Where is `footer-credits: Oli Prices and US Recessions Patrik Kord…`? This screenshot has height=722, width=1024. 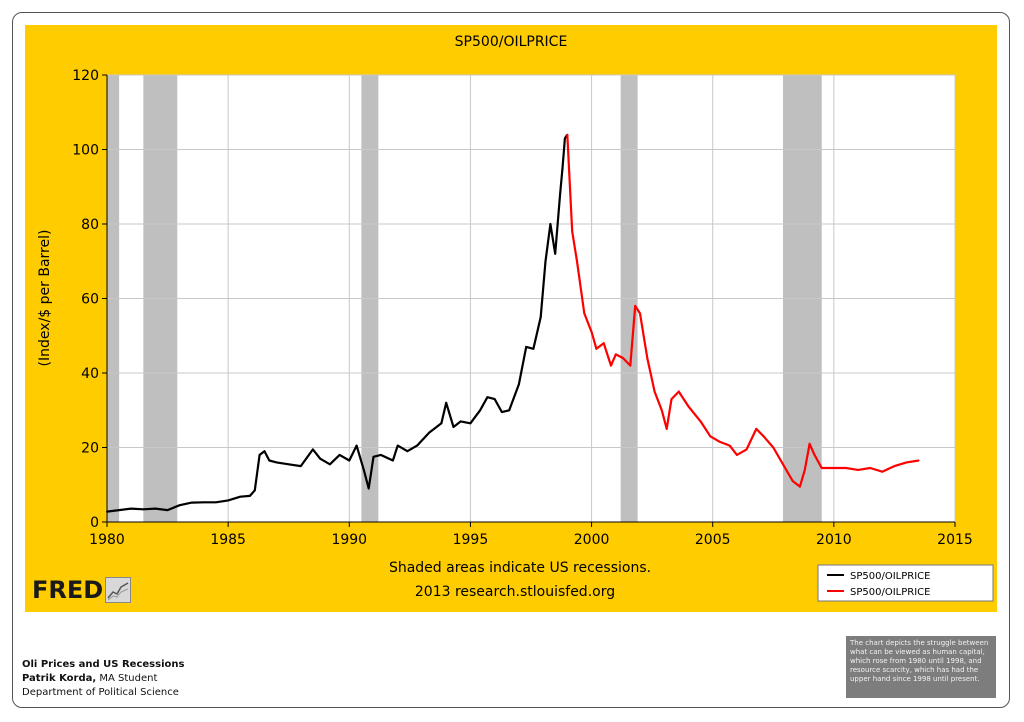
footer-credits: Oli Prices and US Recessions Patrik Kord… is located at coordinates (103, 679).